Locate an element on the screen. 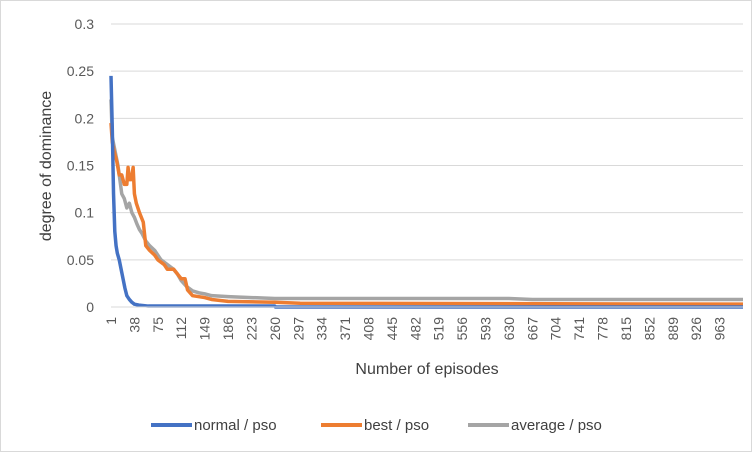  y-tick-label: 0 is located at coordinates (90, 307).